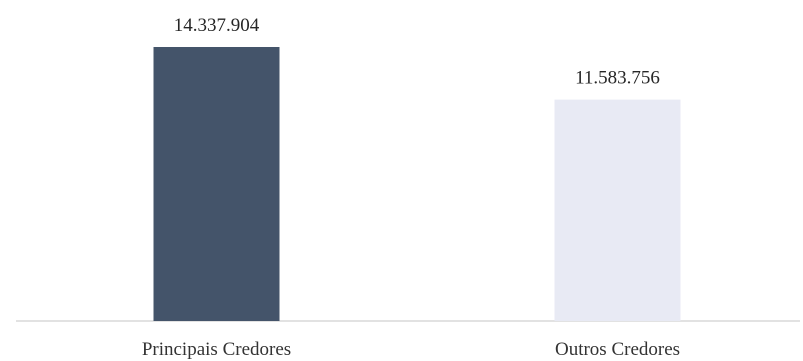 The width and height of the screenshot is (803, 361). What do you see at coordinates (617, 349) in the screenshot?
I see `category-label: Outros Credores` at bounding box center [617, 349].